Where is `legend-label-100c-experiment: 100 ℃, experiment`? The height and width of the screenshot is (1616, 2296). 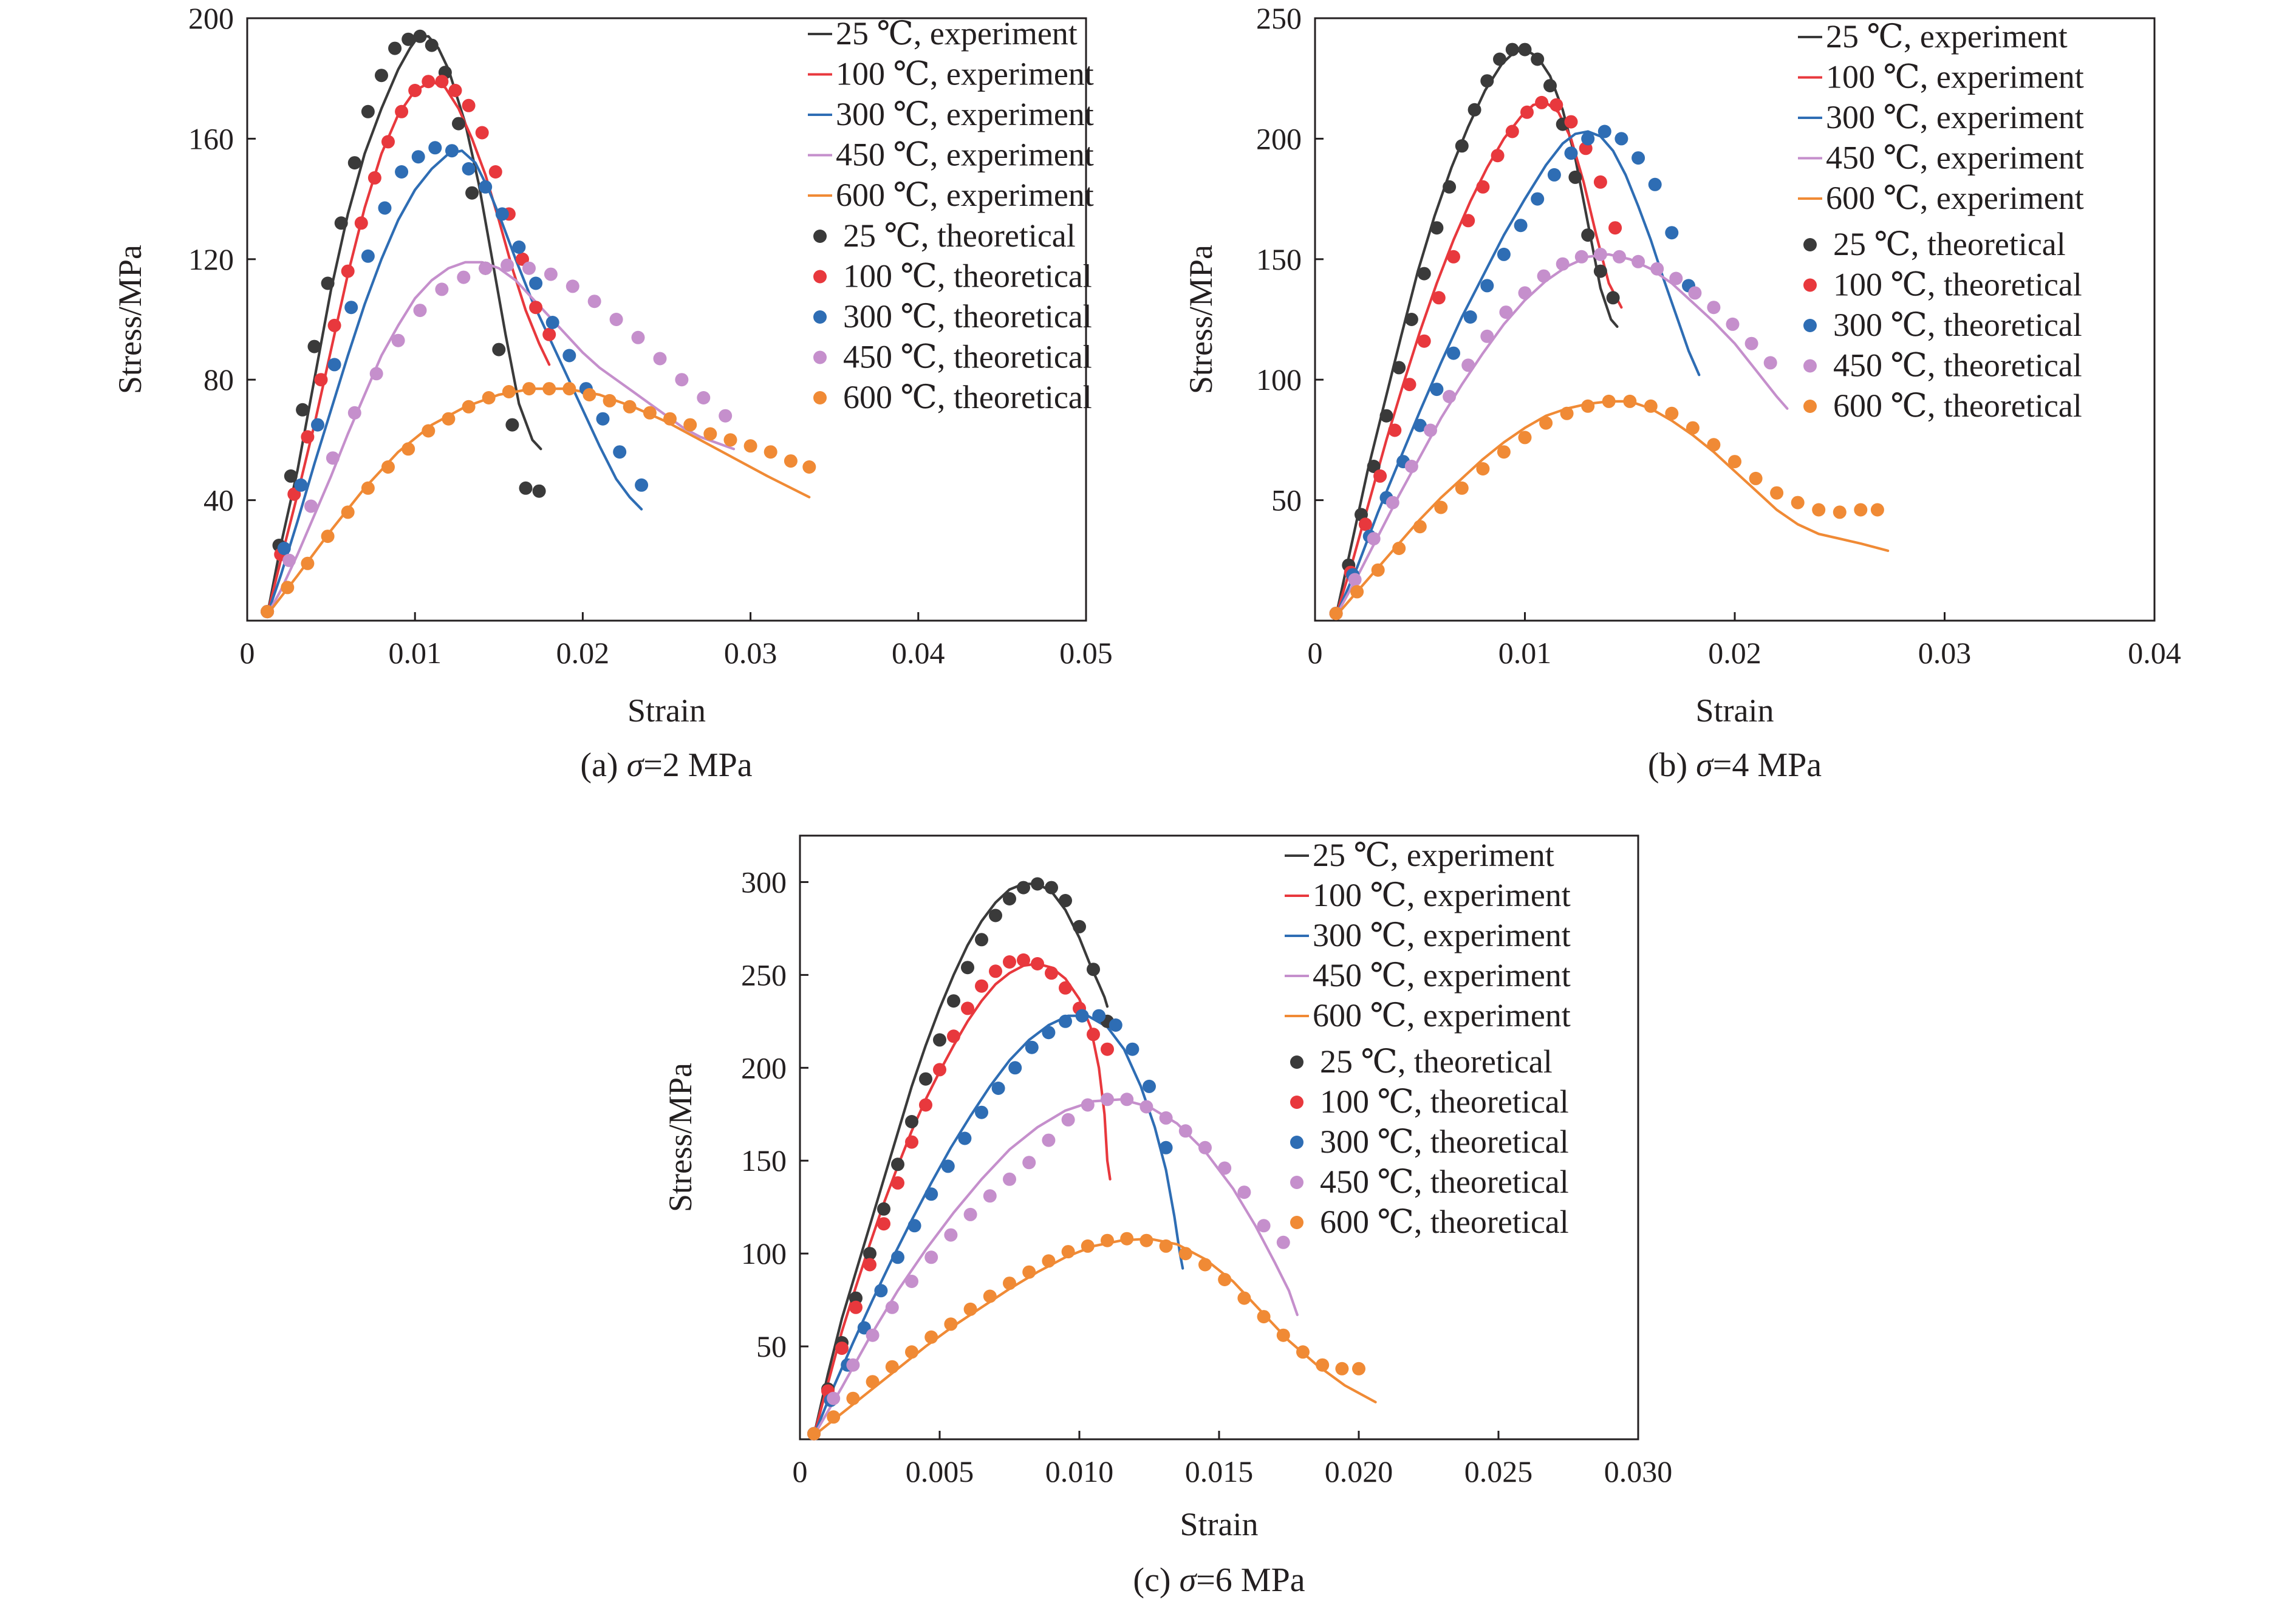
legend-label-100c-experiment: 100 ℃, experiment is located at coordinates (1442, 895).